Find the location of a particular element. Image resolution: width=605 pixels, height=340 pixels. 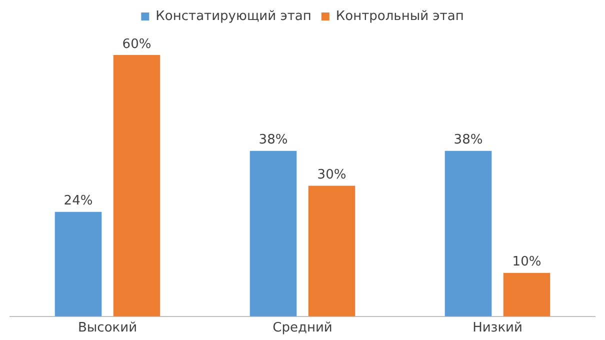

data-label: 10% is located at coordinates (527, 262).